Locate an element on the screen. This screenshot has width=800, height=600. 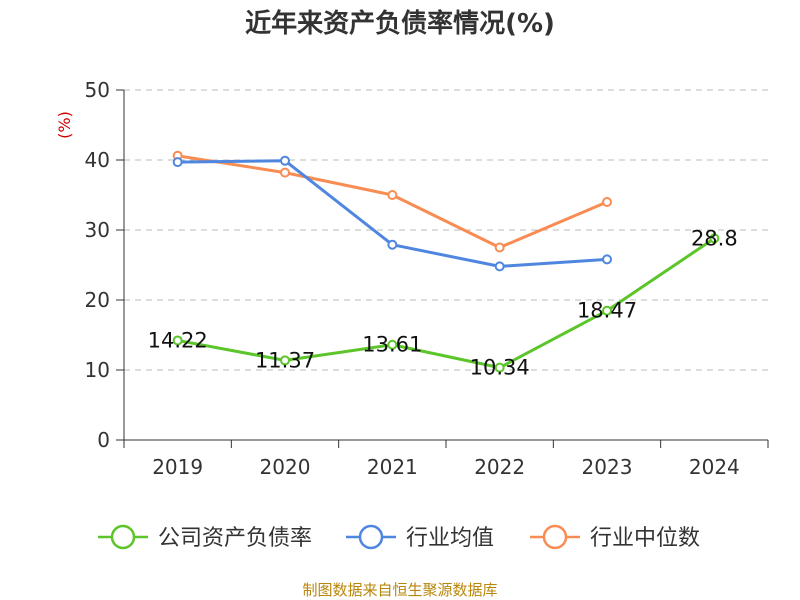
data-label: 28.8 is located at coordinates (714, 238).